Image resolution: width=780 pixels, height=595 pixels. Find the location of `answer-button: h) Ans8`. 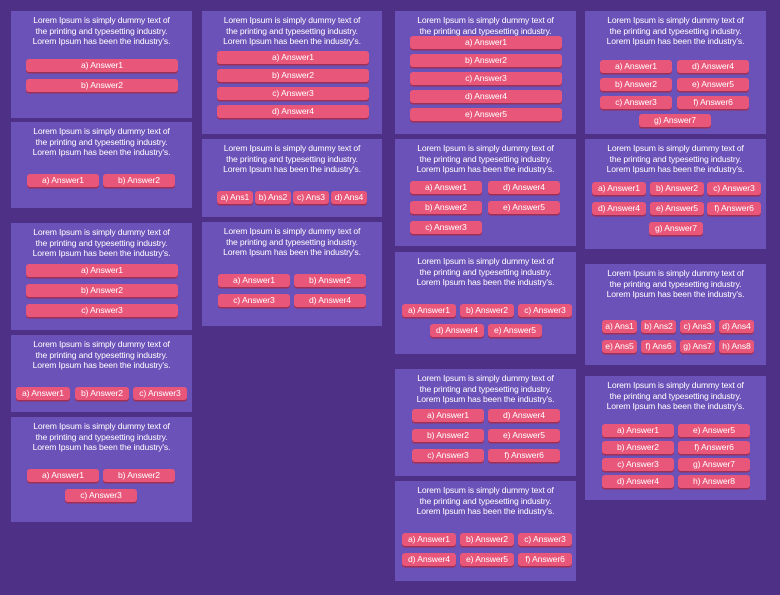

answer-button: h) Ans8 is located at coordinates (736, 346).